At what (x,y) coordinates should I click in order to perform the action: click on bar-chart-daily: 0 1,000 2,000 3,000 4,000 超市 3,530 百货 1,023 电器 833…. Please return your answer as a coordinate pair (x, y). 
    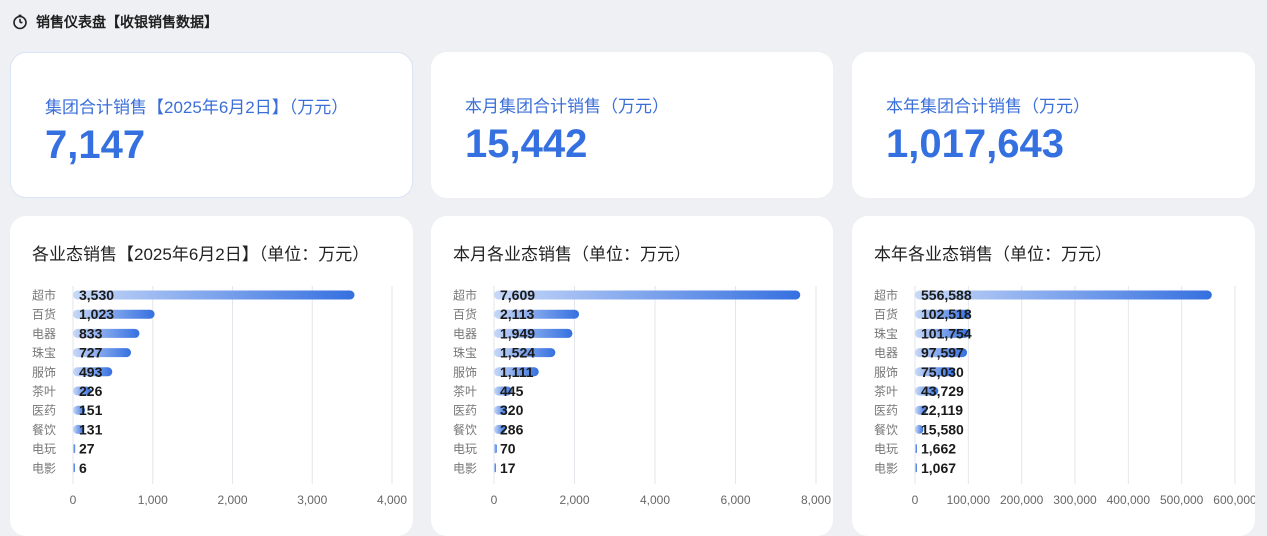
    Looking at the image, I should click on (219, 396).